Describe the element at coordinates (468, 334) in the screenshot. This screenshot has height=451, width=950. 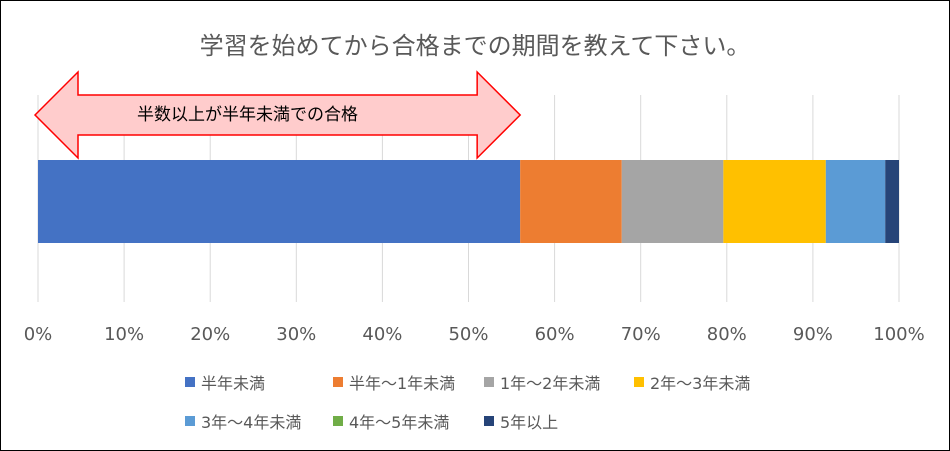
I see `x-tick-label: 50%` at that location.